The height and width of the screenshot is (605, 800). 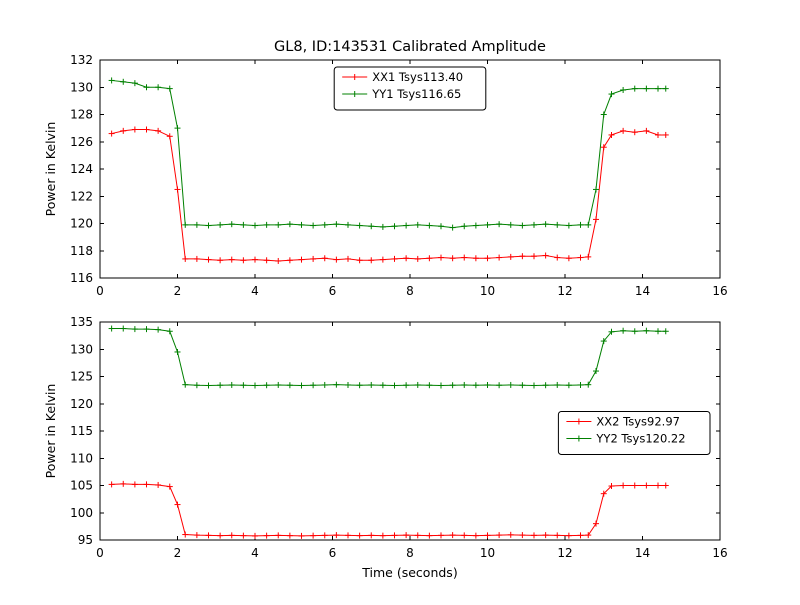 I want to click on y-tick-label: 135, so click(x=81, y=322).